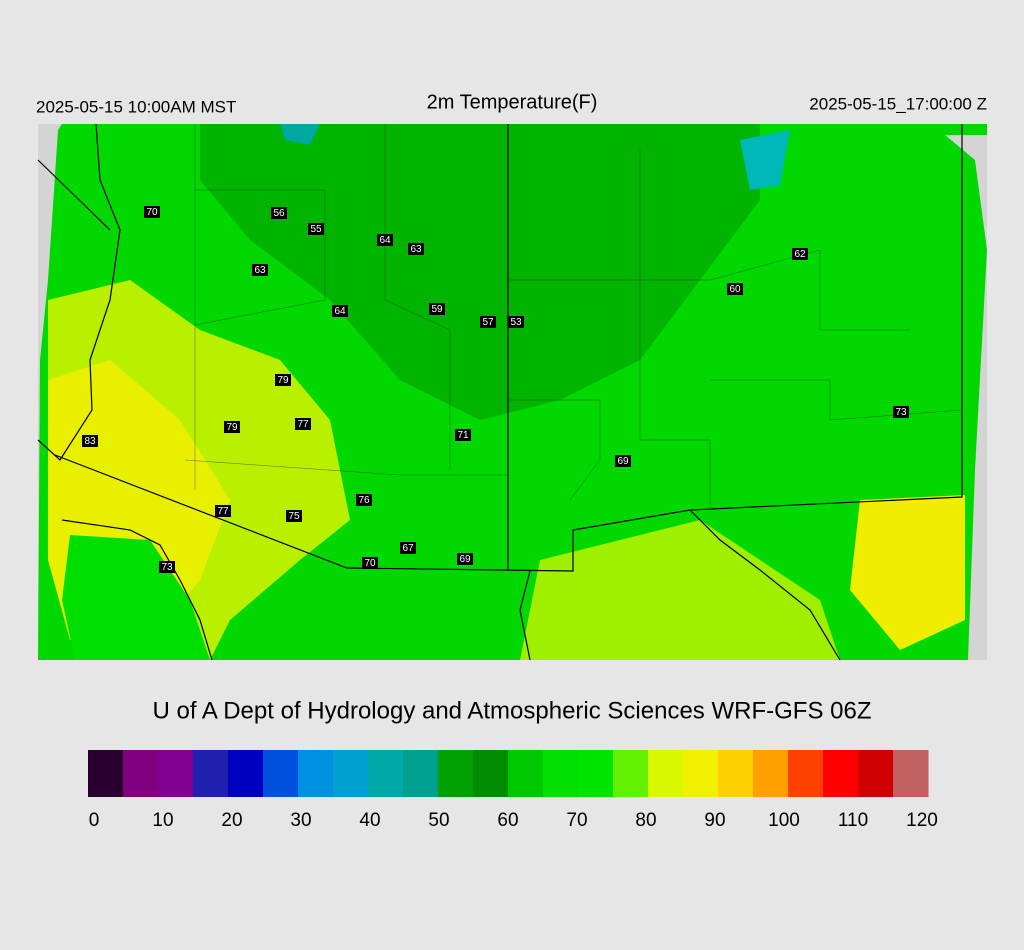 The width and height of the screenshot is (1024, 950). I want to click on hot-zone-east, so click(907, 572).